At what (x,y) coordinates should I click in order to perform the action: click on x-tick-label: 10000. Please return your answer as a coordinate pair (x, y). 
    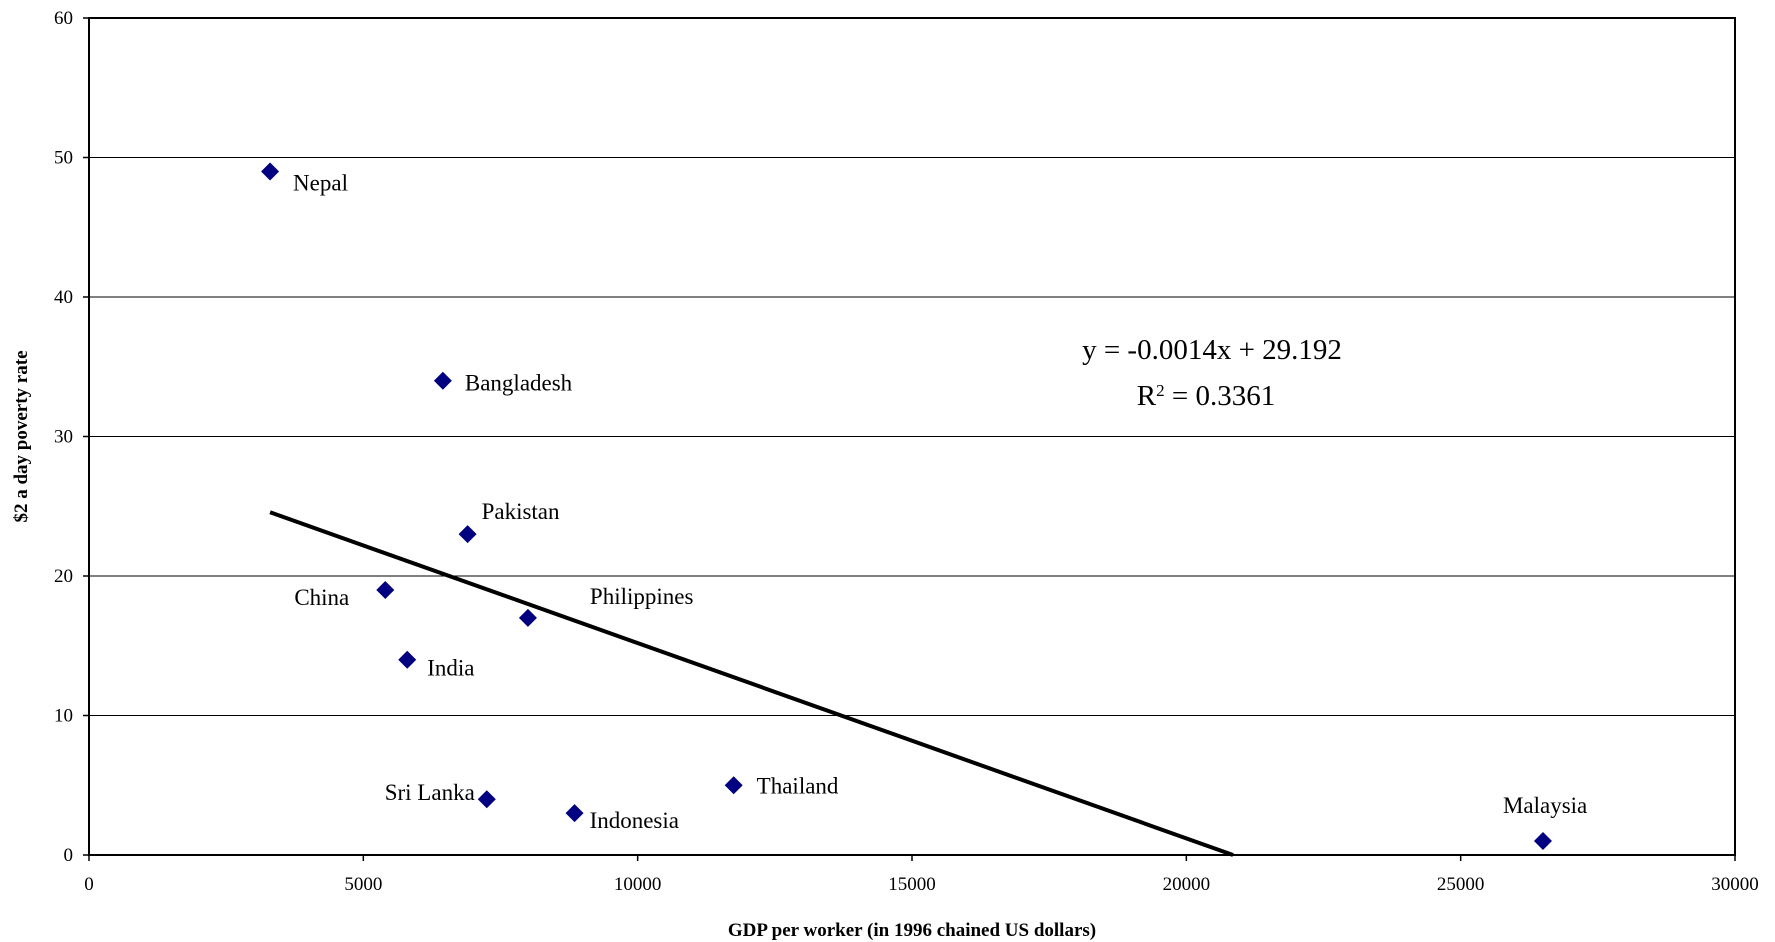
    Looking at the image, I should click on (638, 884).